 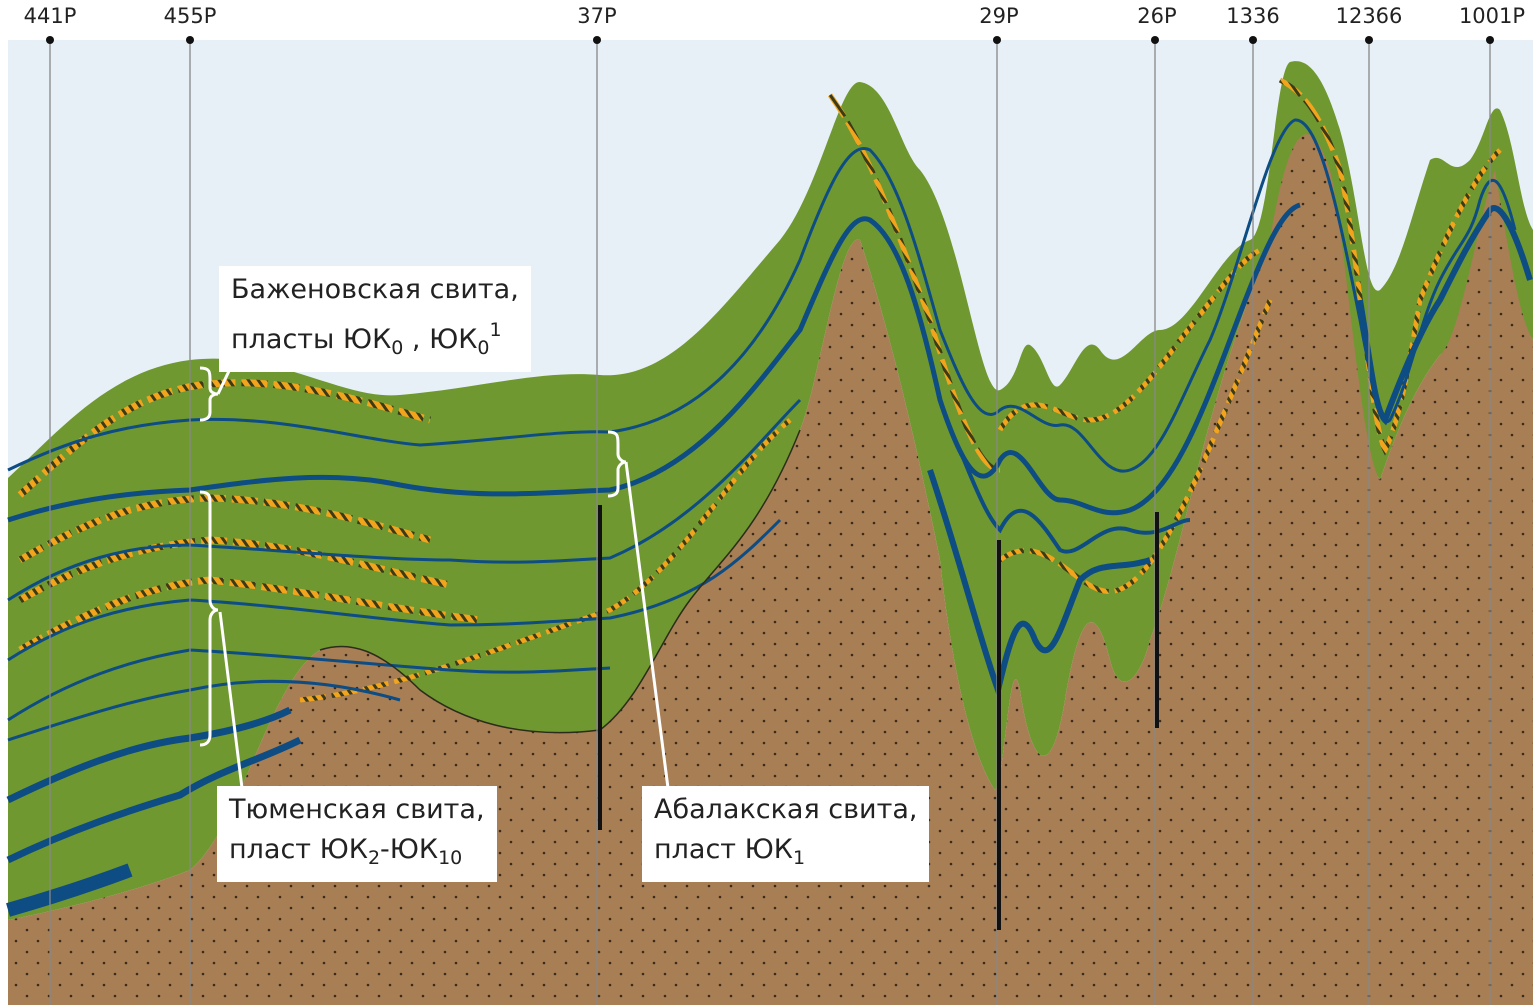 What do you see at coordinates (397, 348) in the screenshot?
I see `callout-bazhenov-sub1: 0` at bounding box center [397, 348].